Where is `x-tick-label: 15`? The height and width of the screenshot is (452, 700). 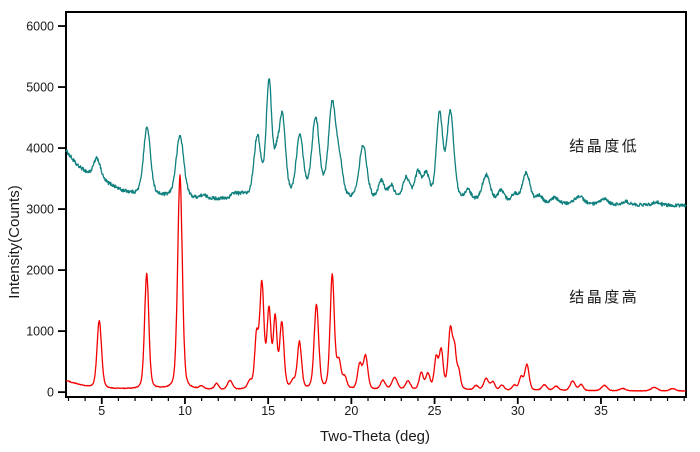 x-tick-label: 15 is located at coordinates (268, 411).